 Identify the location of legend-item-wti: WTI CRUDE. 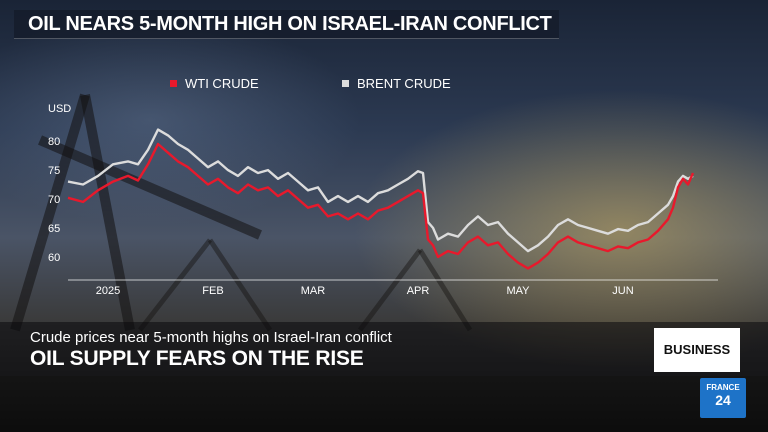
(214, 83).